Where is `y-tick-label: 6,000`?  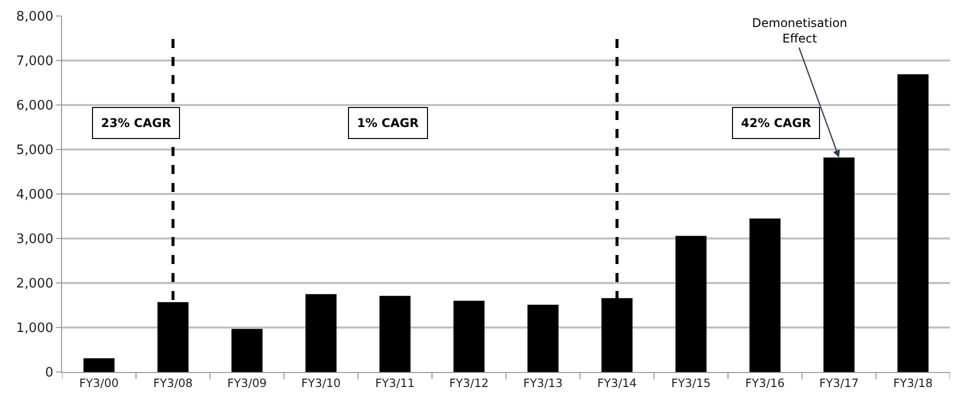
y-tick-label: 6,000 is located at coordinates (35, 106).